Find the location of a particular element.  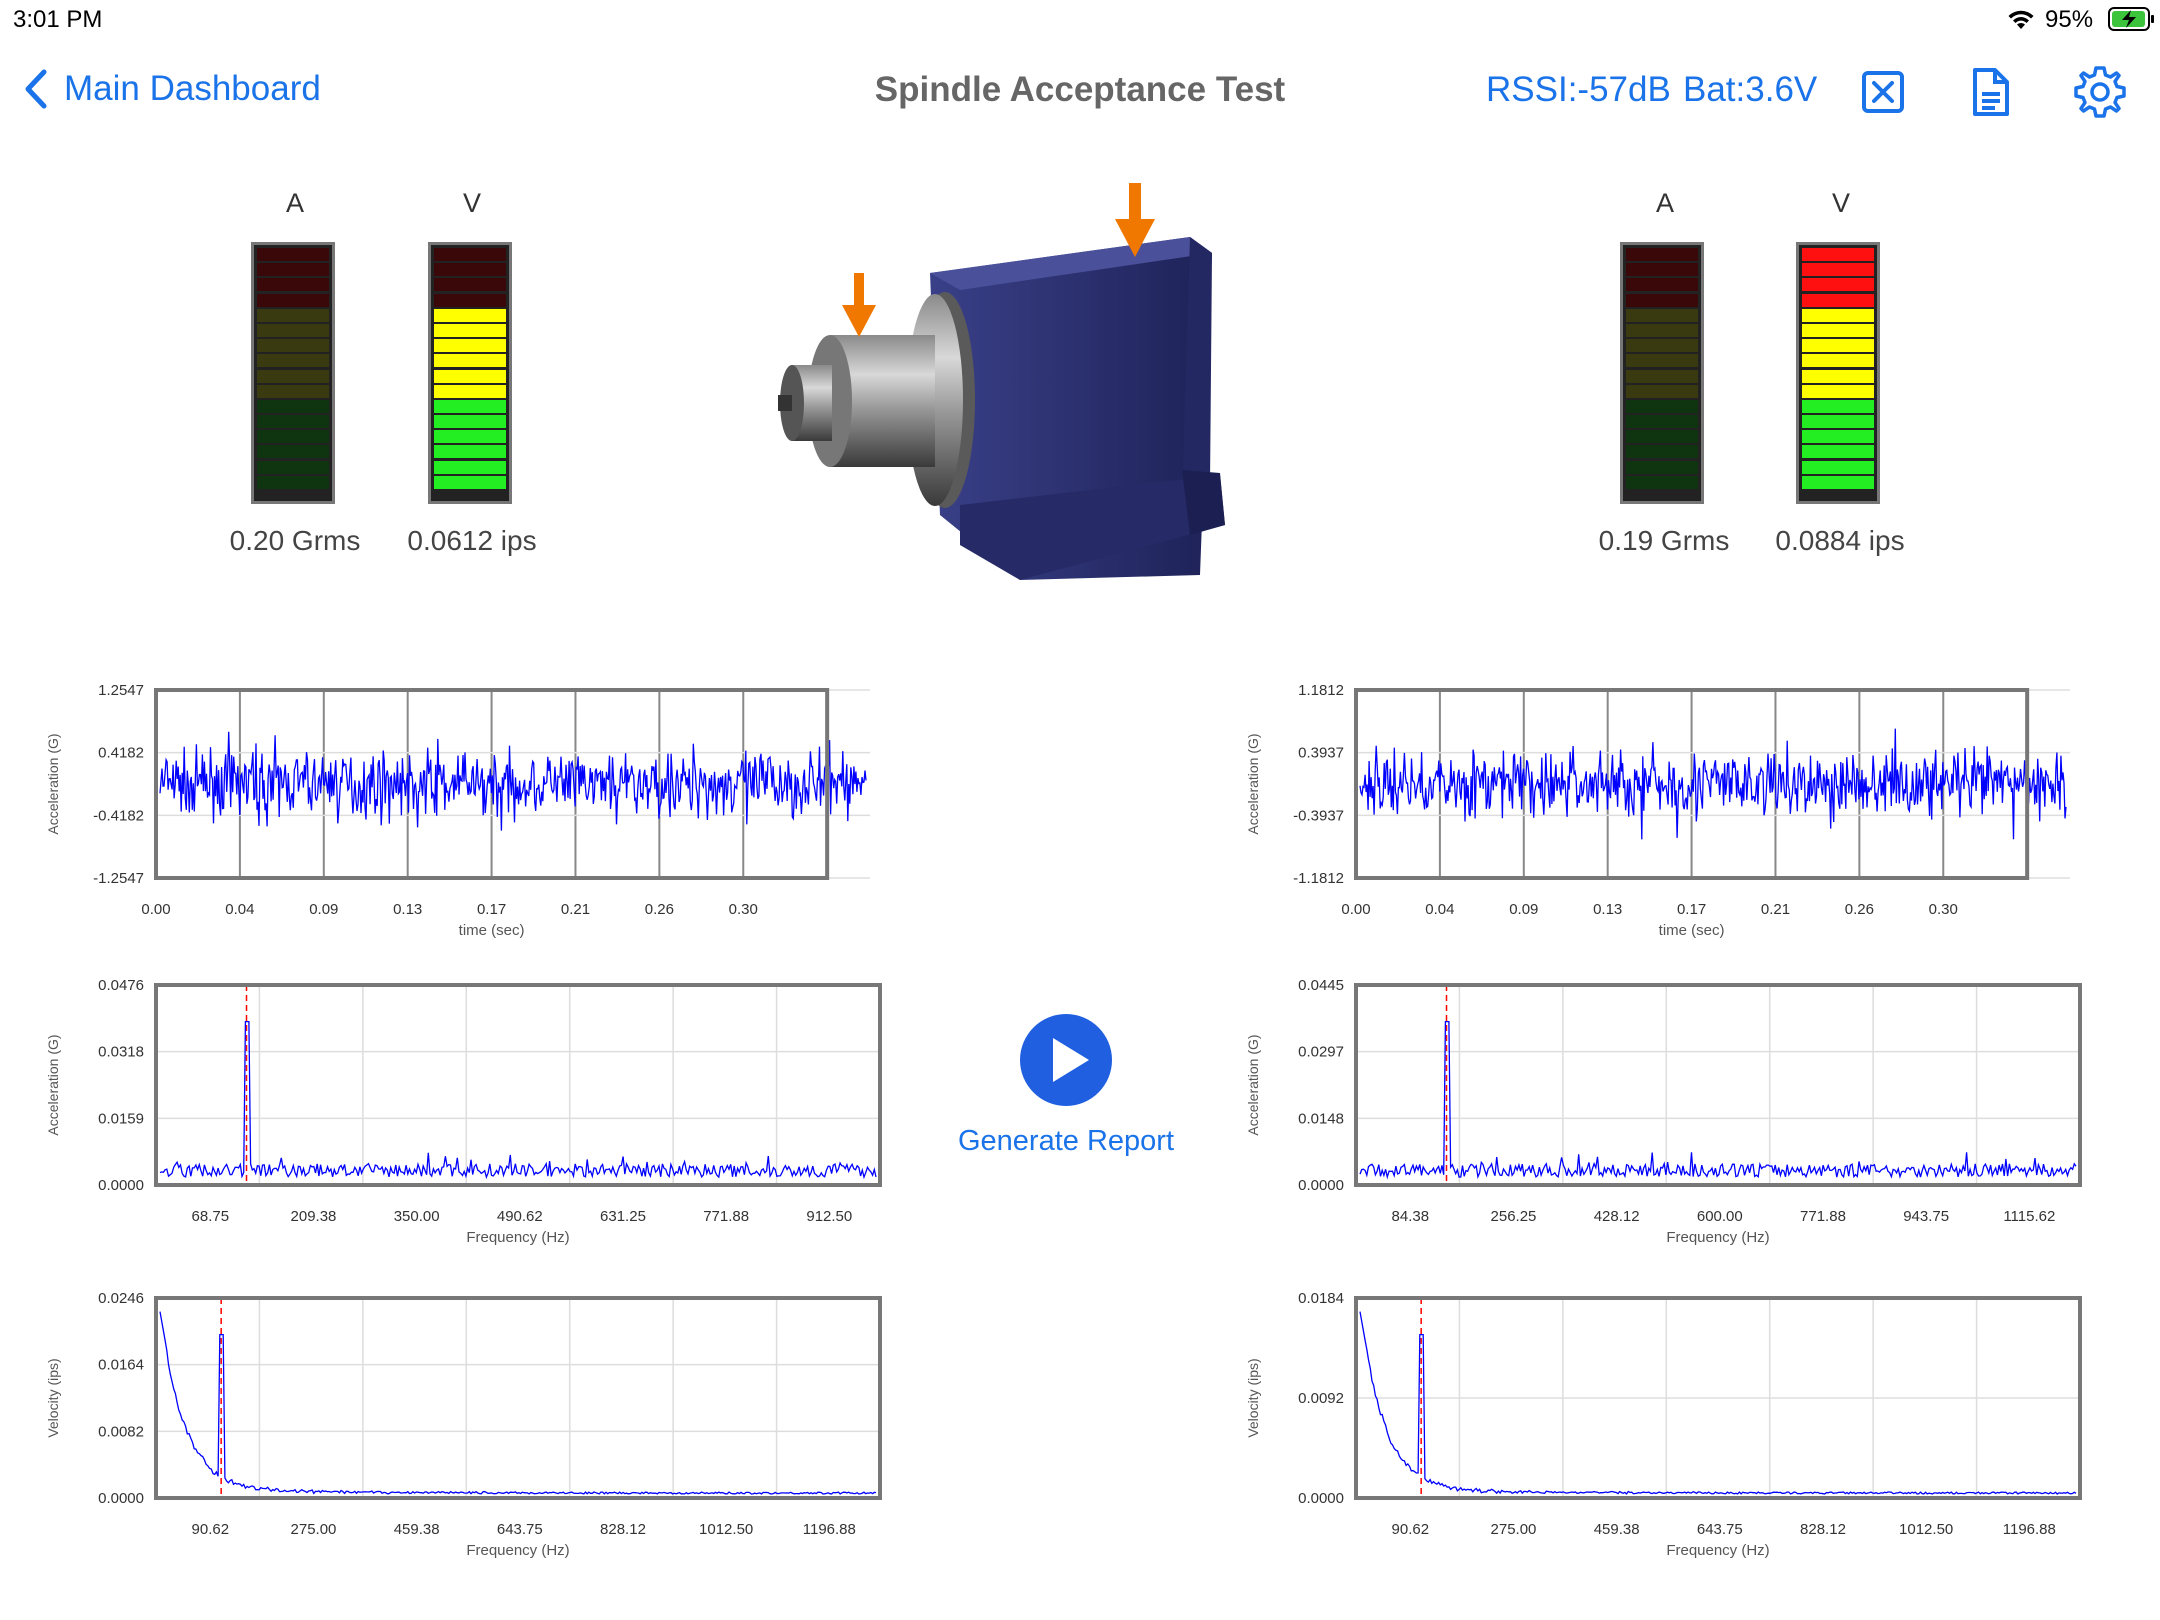

y-tick-label: 0.4182 is located at coordinates (121, 753).